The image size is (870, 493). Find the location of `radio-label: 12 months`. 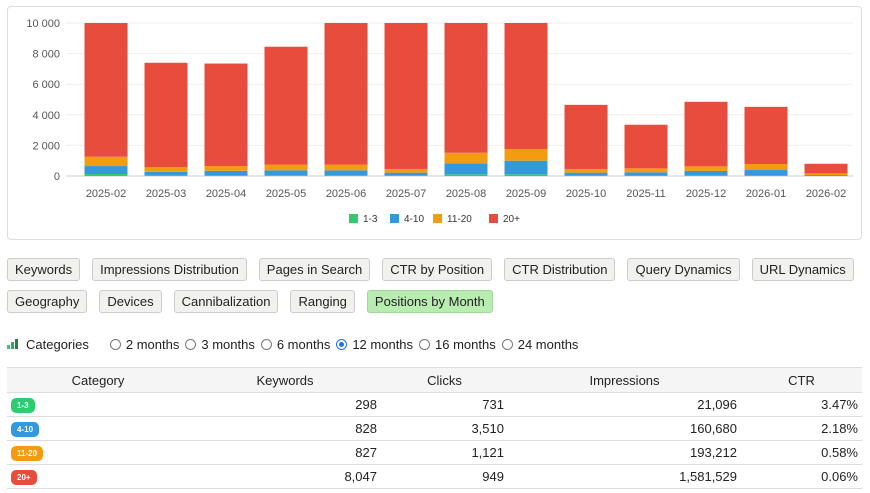

radio-label: 12 months is located at coordinates (383, 344).